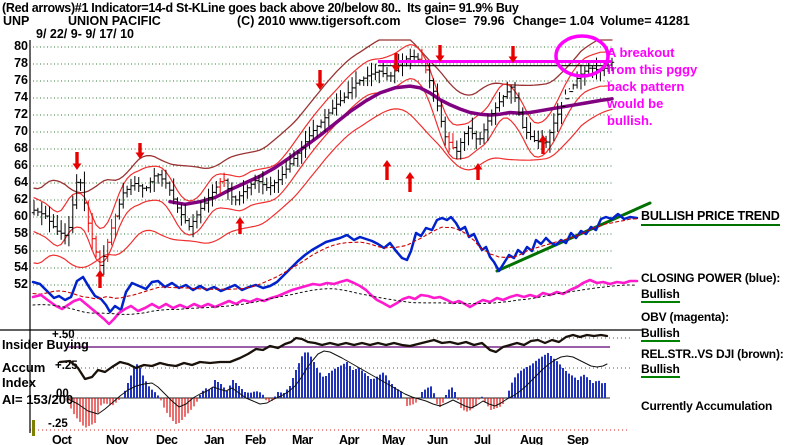 This screenshot has width=800, height=445. I want to click on obv-label: OBV (magenta):, so click(685, 317).